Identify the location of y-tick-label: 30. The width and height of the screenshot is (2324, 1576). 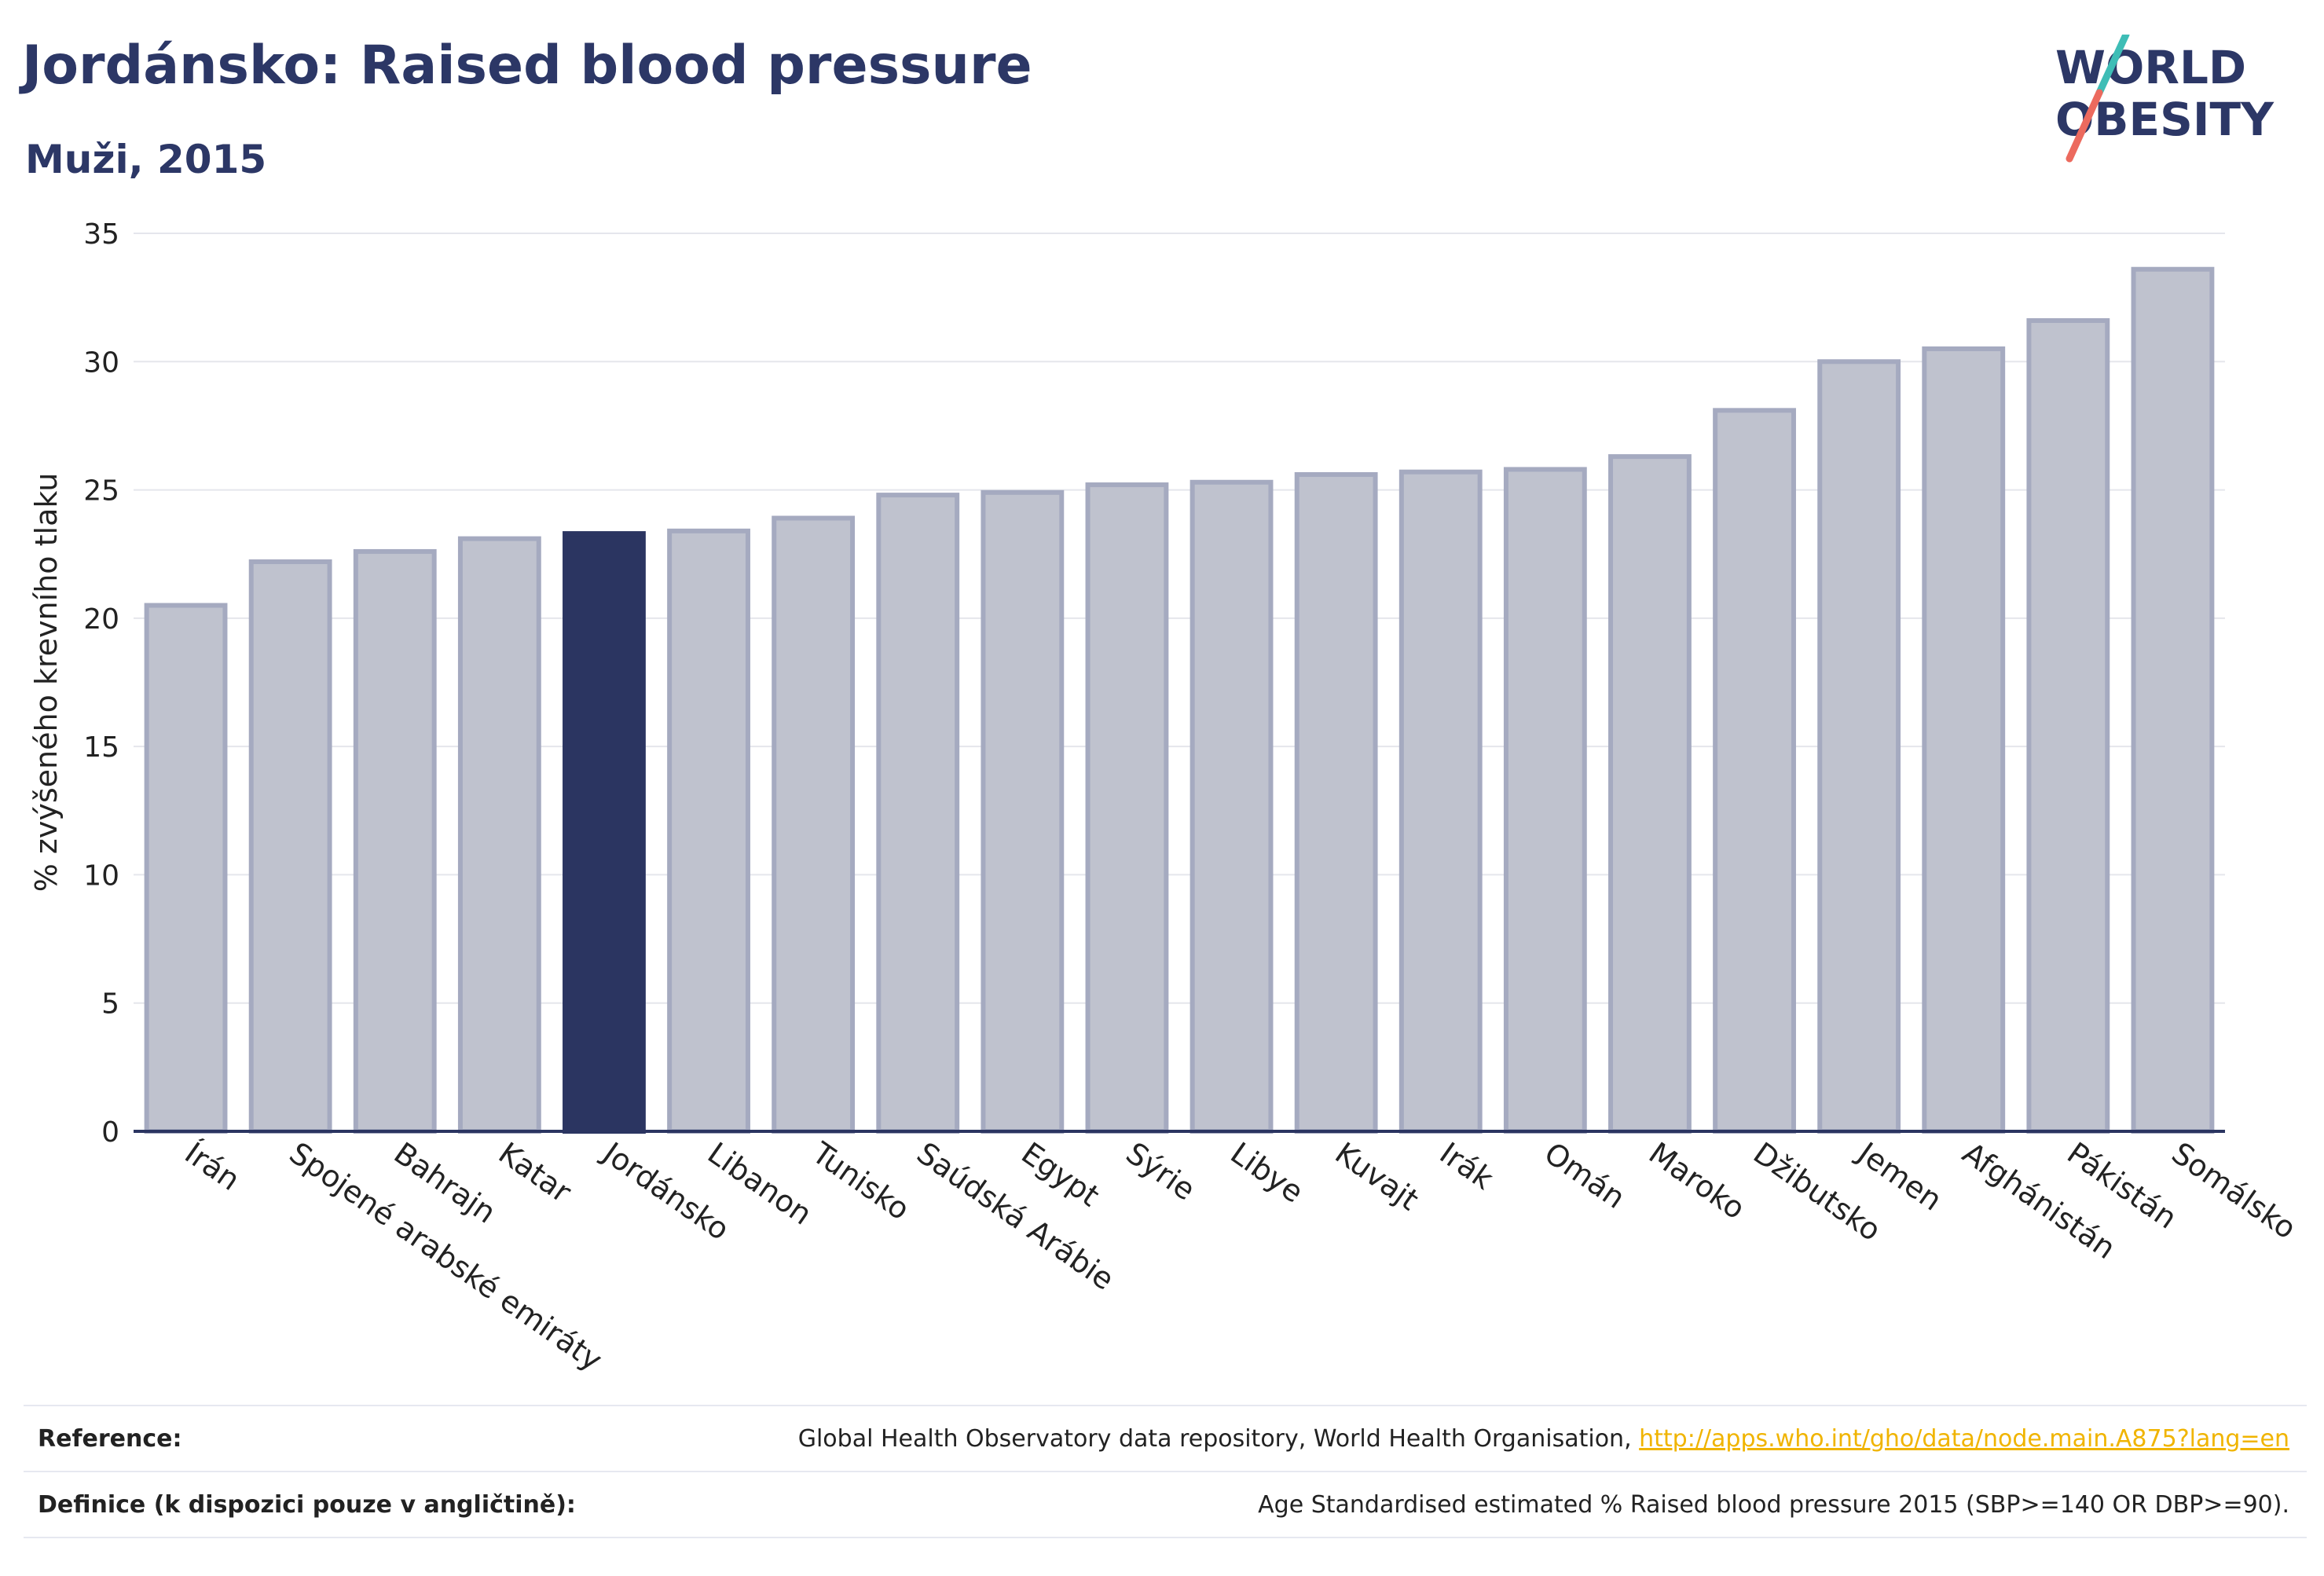
(101, 362).